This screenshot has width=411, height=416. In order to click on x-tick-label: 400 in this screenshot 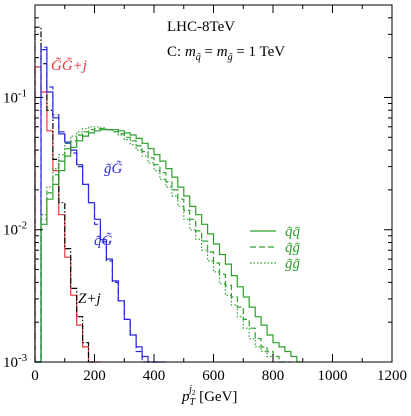, I will do `click(154, 376)`.